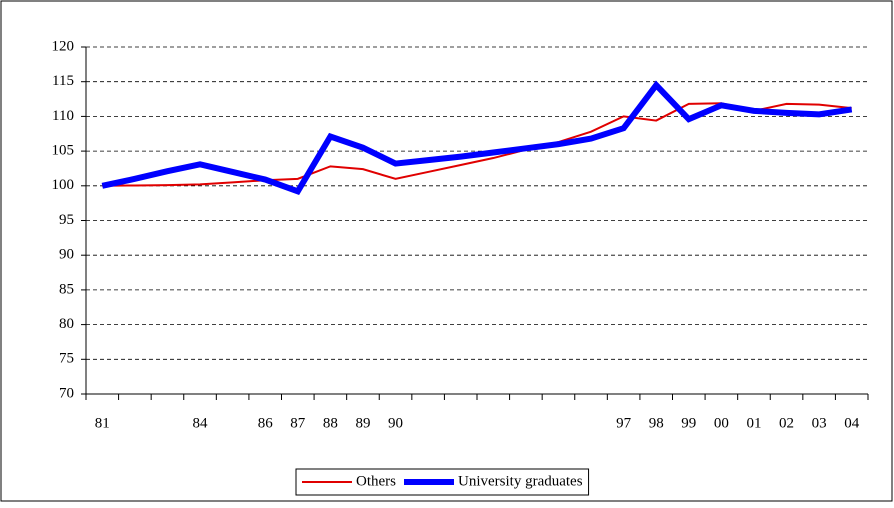 The image size is (894, 508). Describe the element at coordinates (362, 423) in the screenshot. I see `x-tick-label: 89` at that location.